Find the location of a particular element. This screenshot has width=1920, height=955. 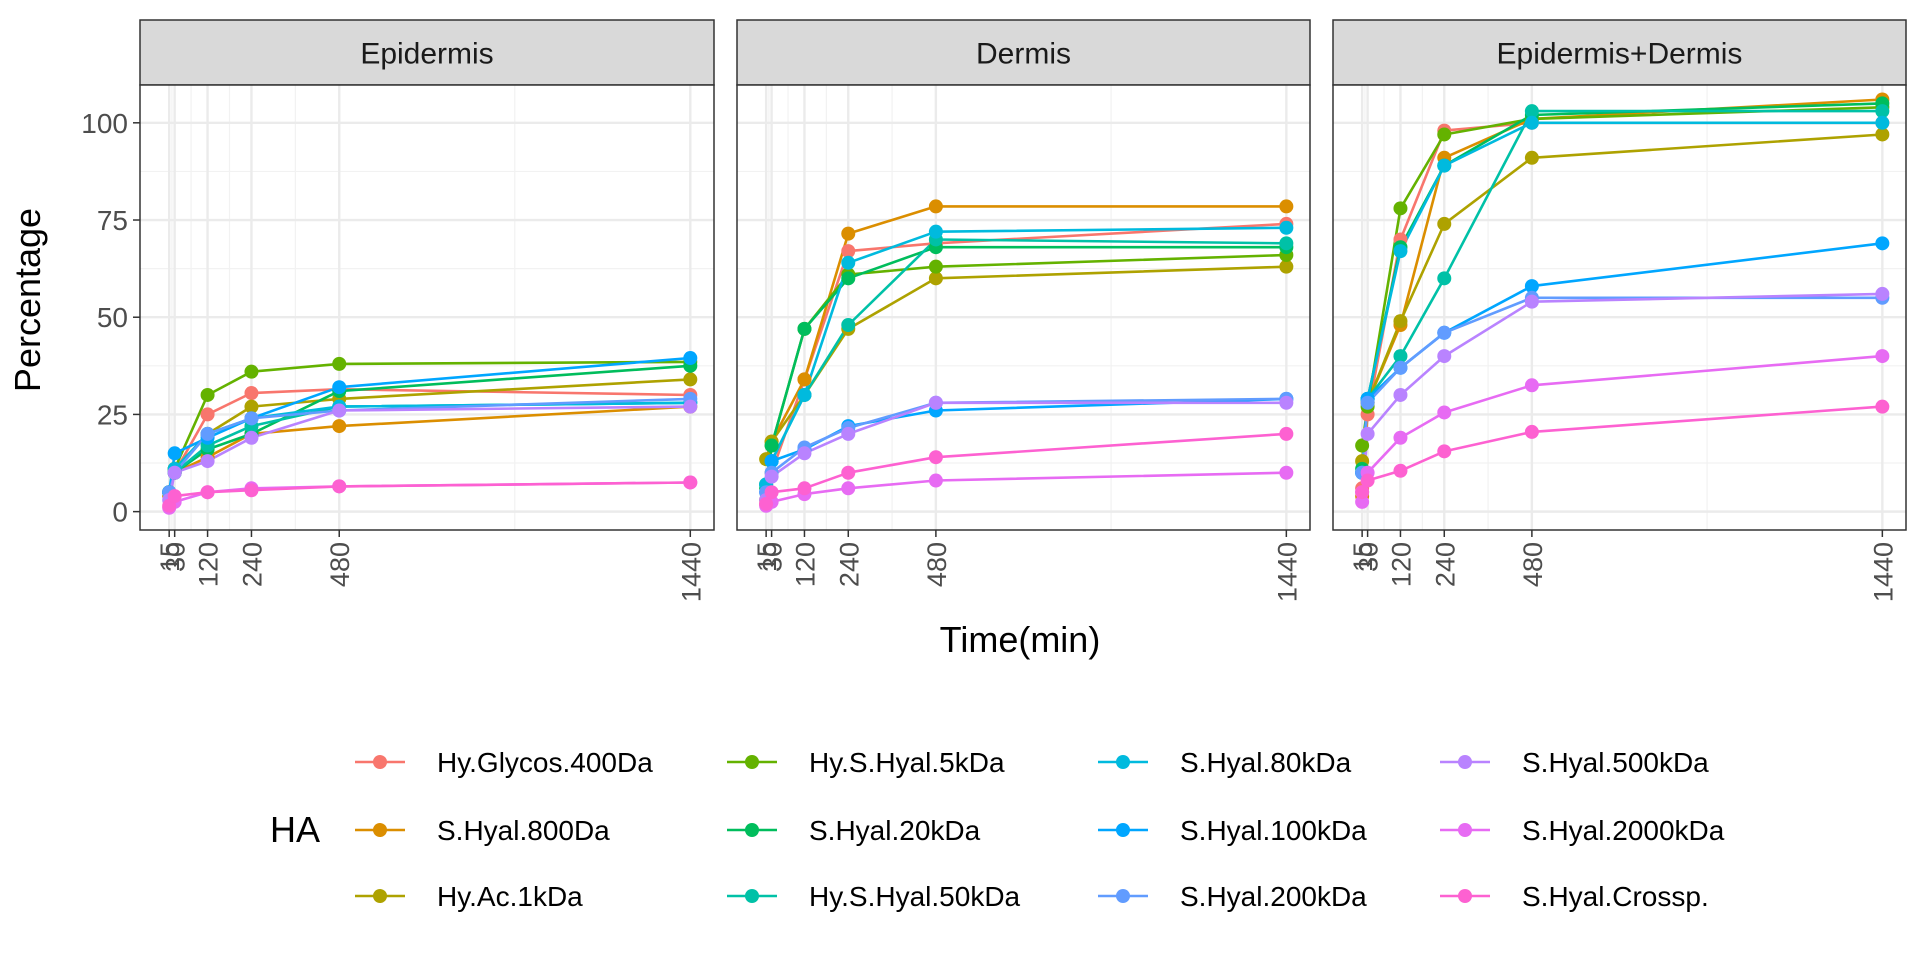

y-tick-label: 75 is located at coordinates (112, 220).